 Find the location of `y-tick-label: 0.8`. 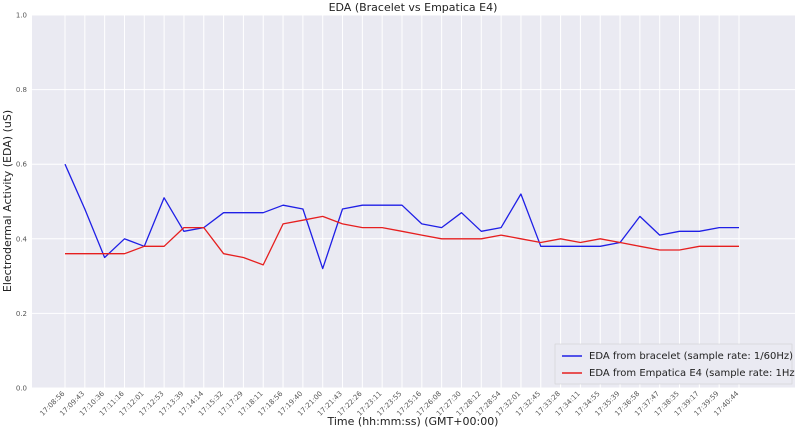

y-tick-label: 0.8 is located at coordinates (21, 90).